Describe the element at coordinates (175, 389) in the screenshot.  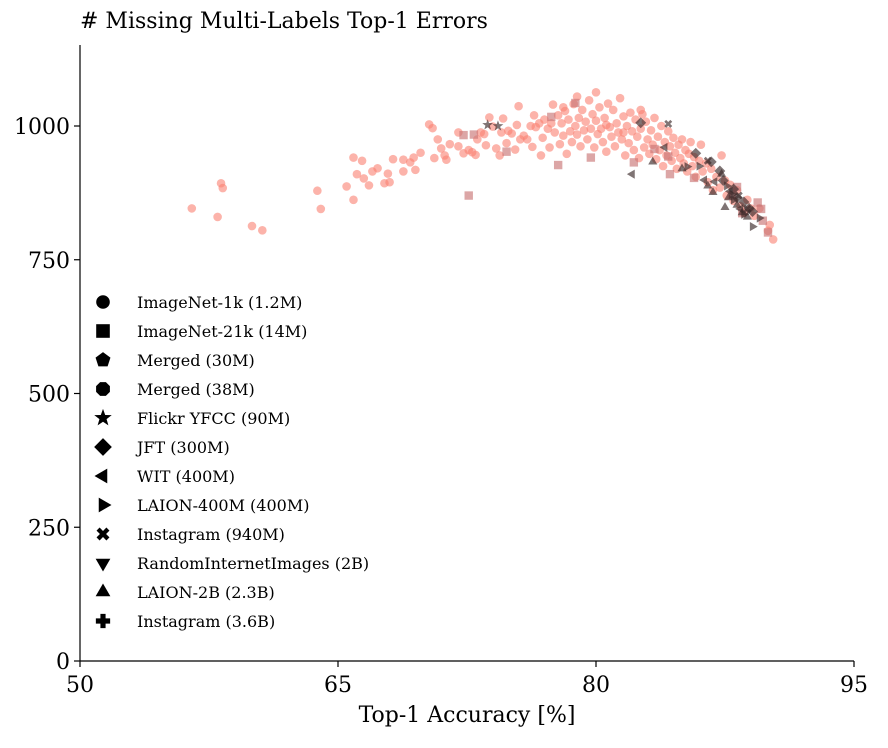
I see `legend-item: Merged (38M)` at that location.